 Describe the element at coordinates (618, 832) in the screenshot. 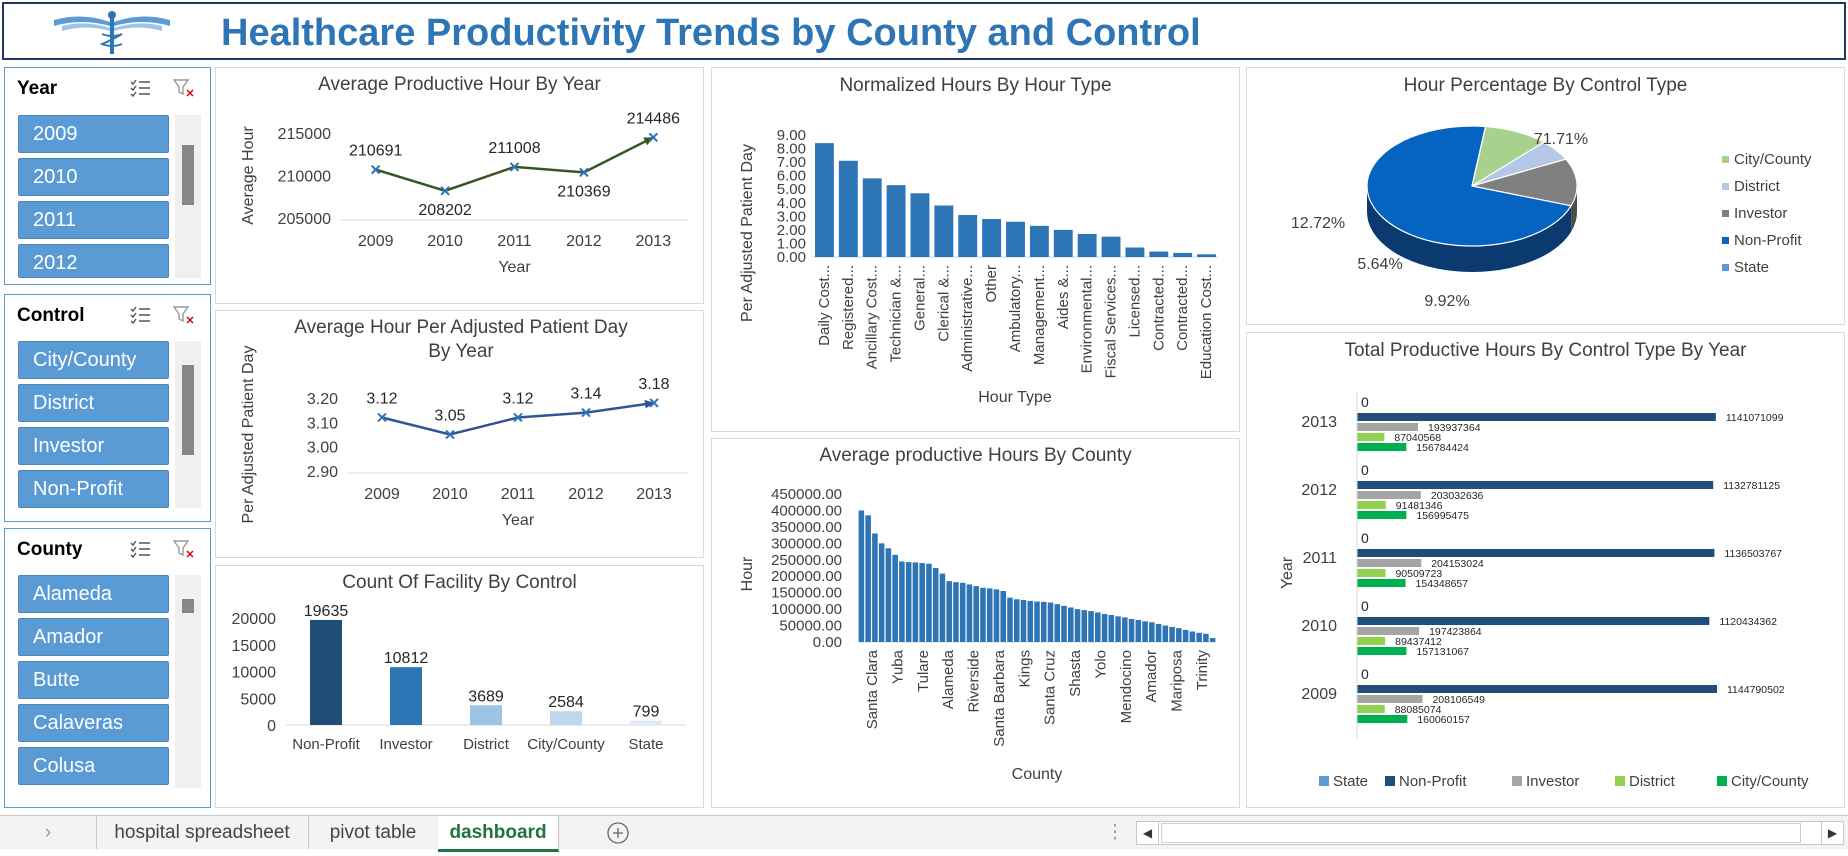

I see `add-sheet-icon` at that location.